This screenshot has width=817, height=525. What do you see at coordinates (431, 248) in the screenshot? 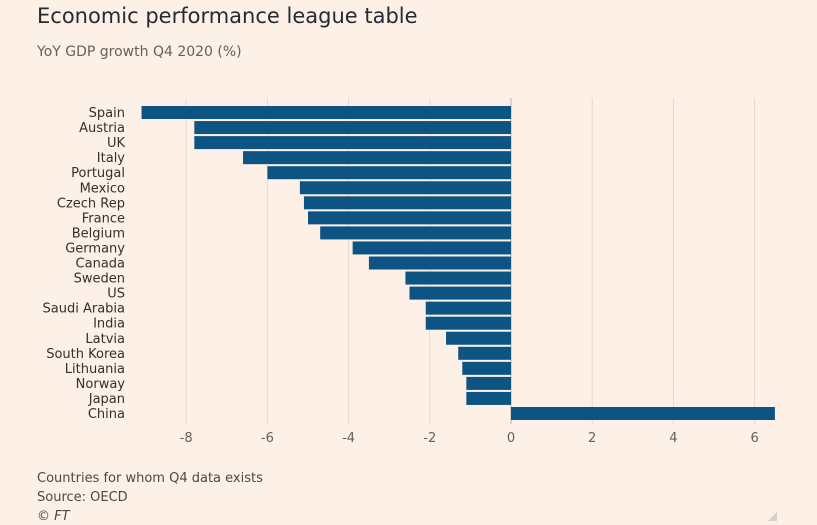
I see `bar-germany` at bounding box center [431, 248].